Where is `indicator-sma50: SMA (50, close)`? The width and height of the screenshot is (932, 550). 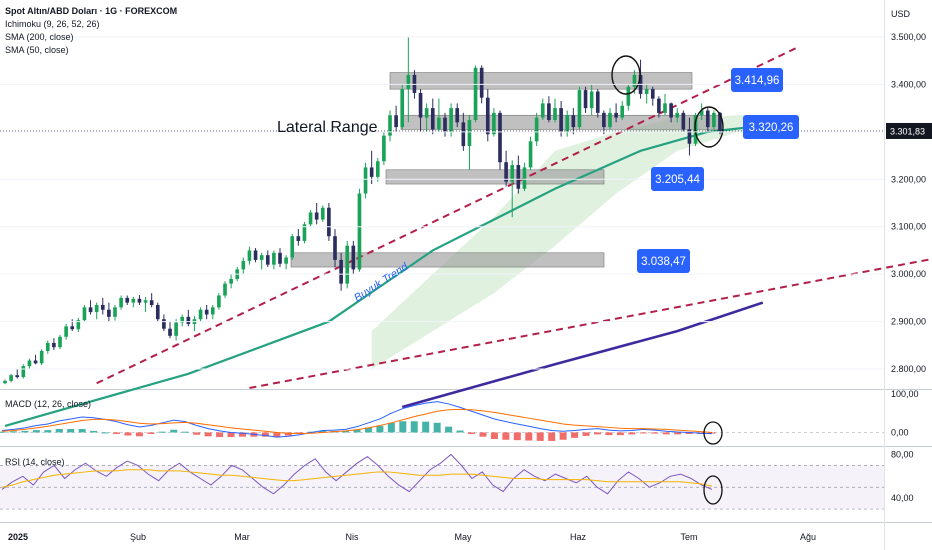
indicator-sma50: SMA (50, close) is located at coordinates (37, 50).